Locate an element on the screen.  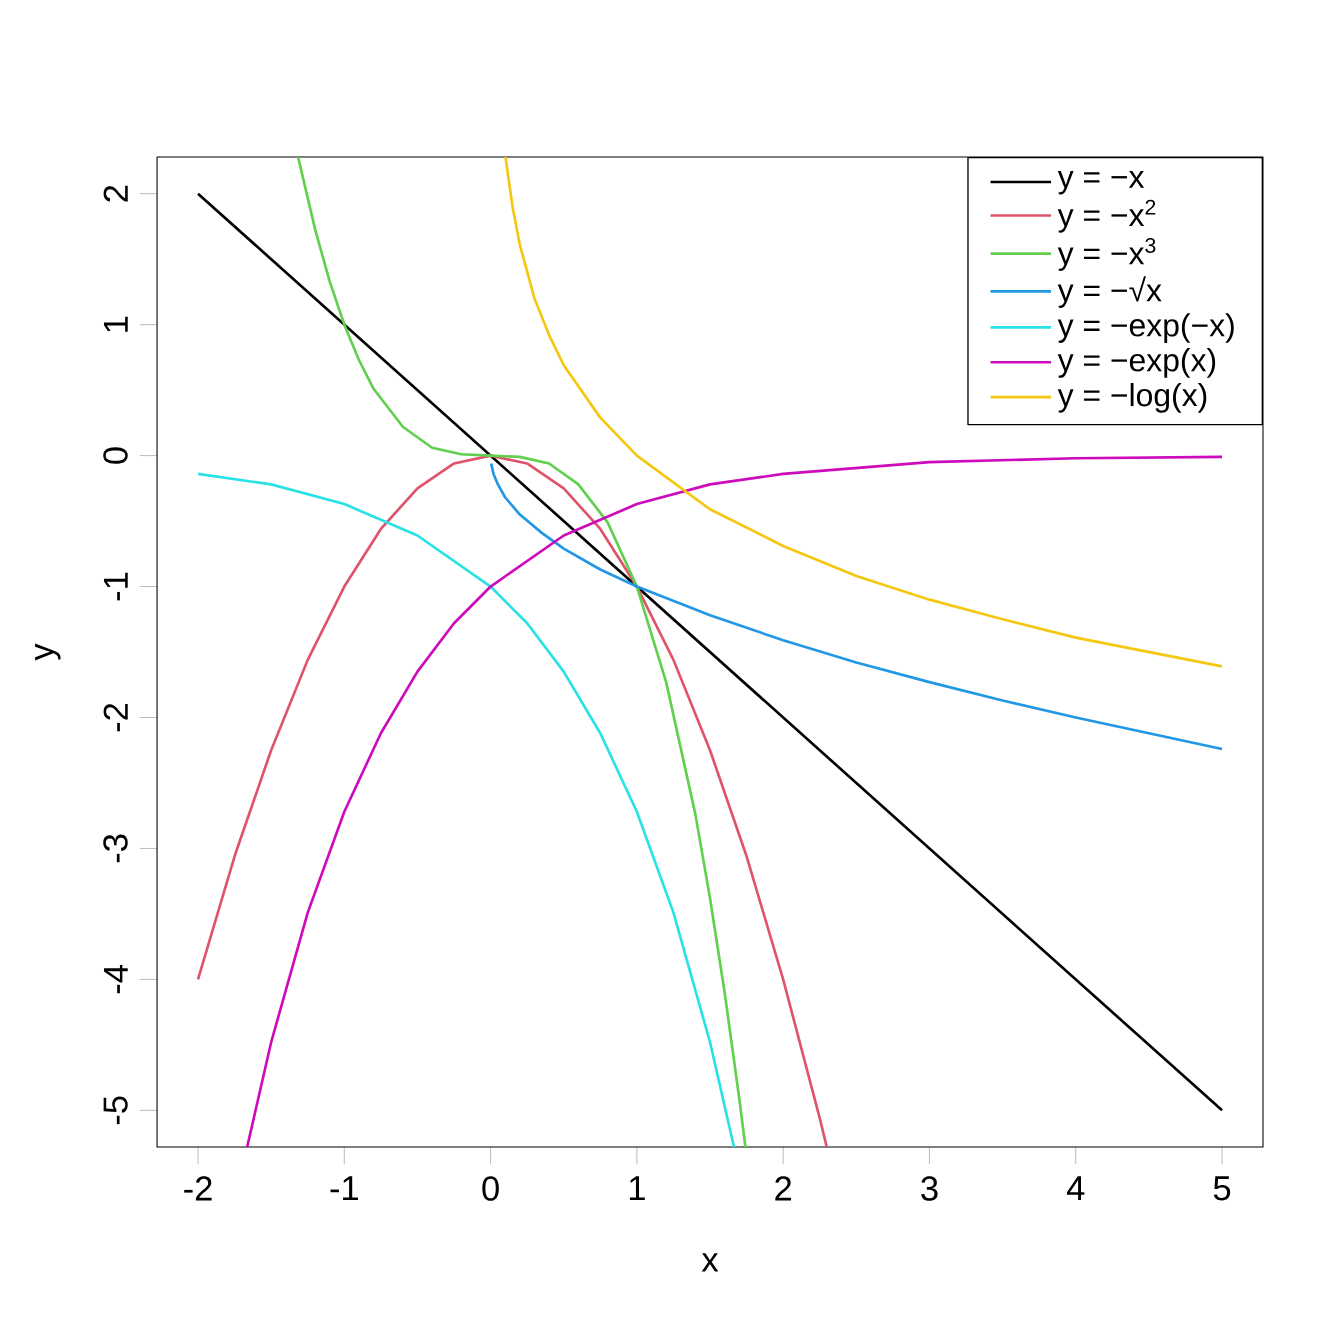
x-tick-label: 4 is located at coordinates (1075, 1188).